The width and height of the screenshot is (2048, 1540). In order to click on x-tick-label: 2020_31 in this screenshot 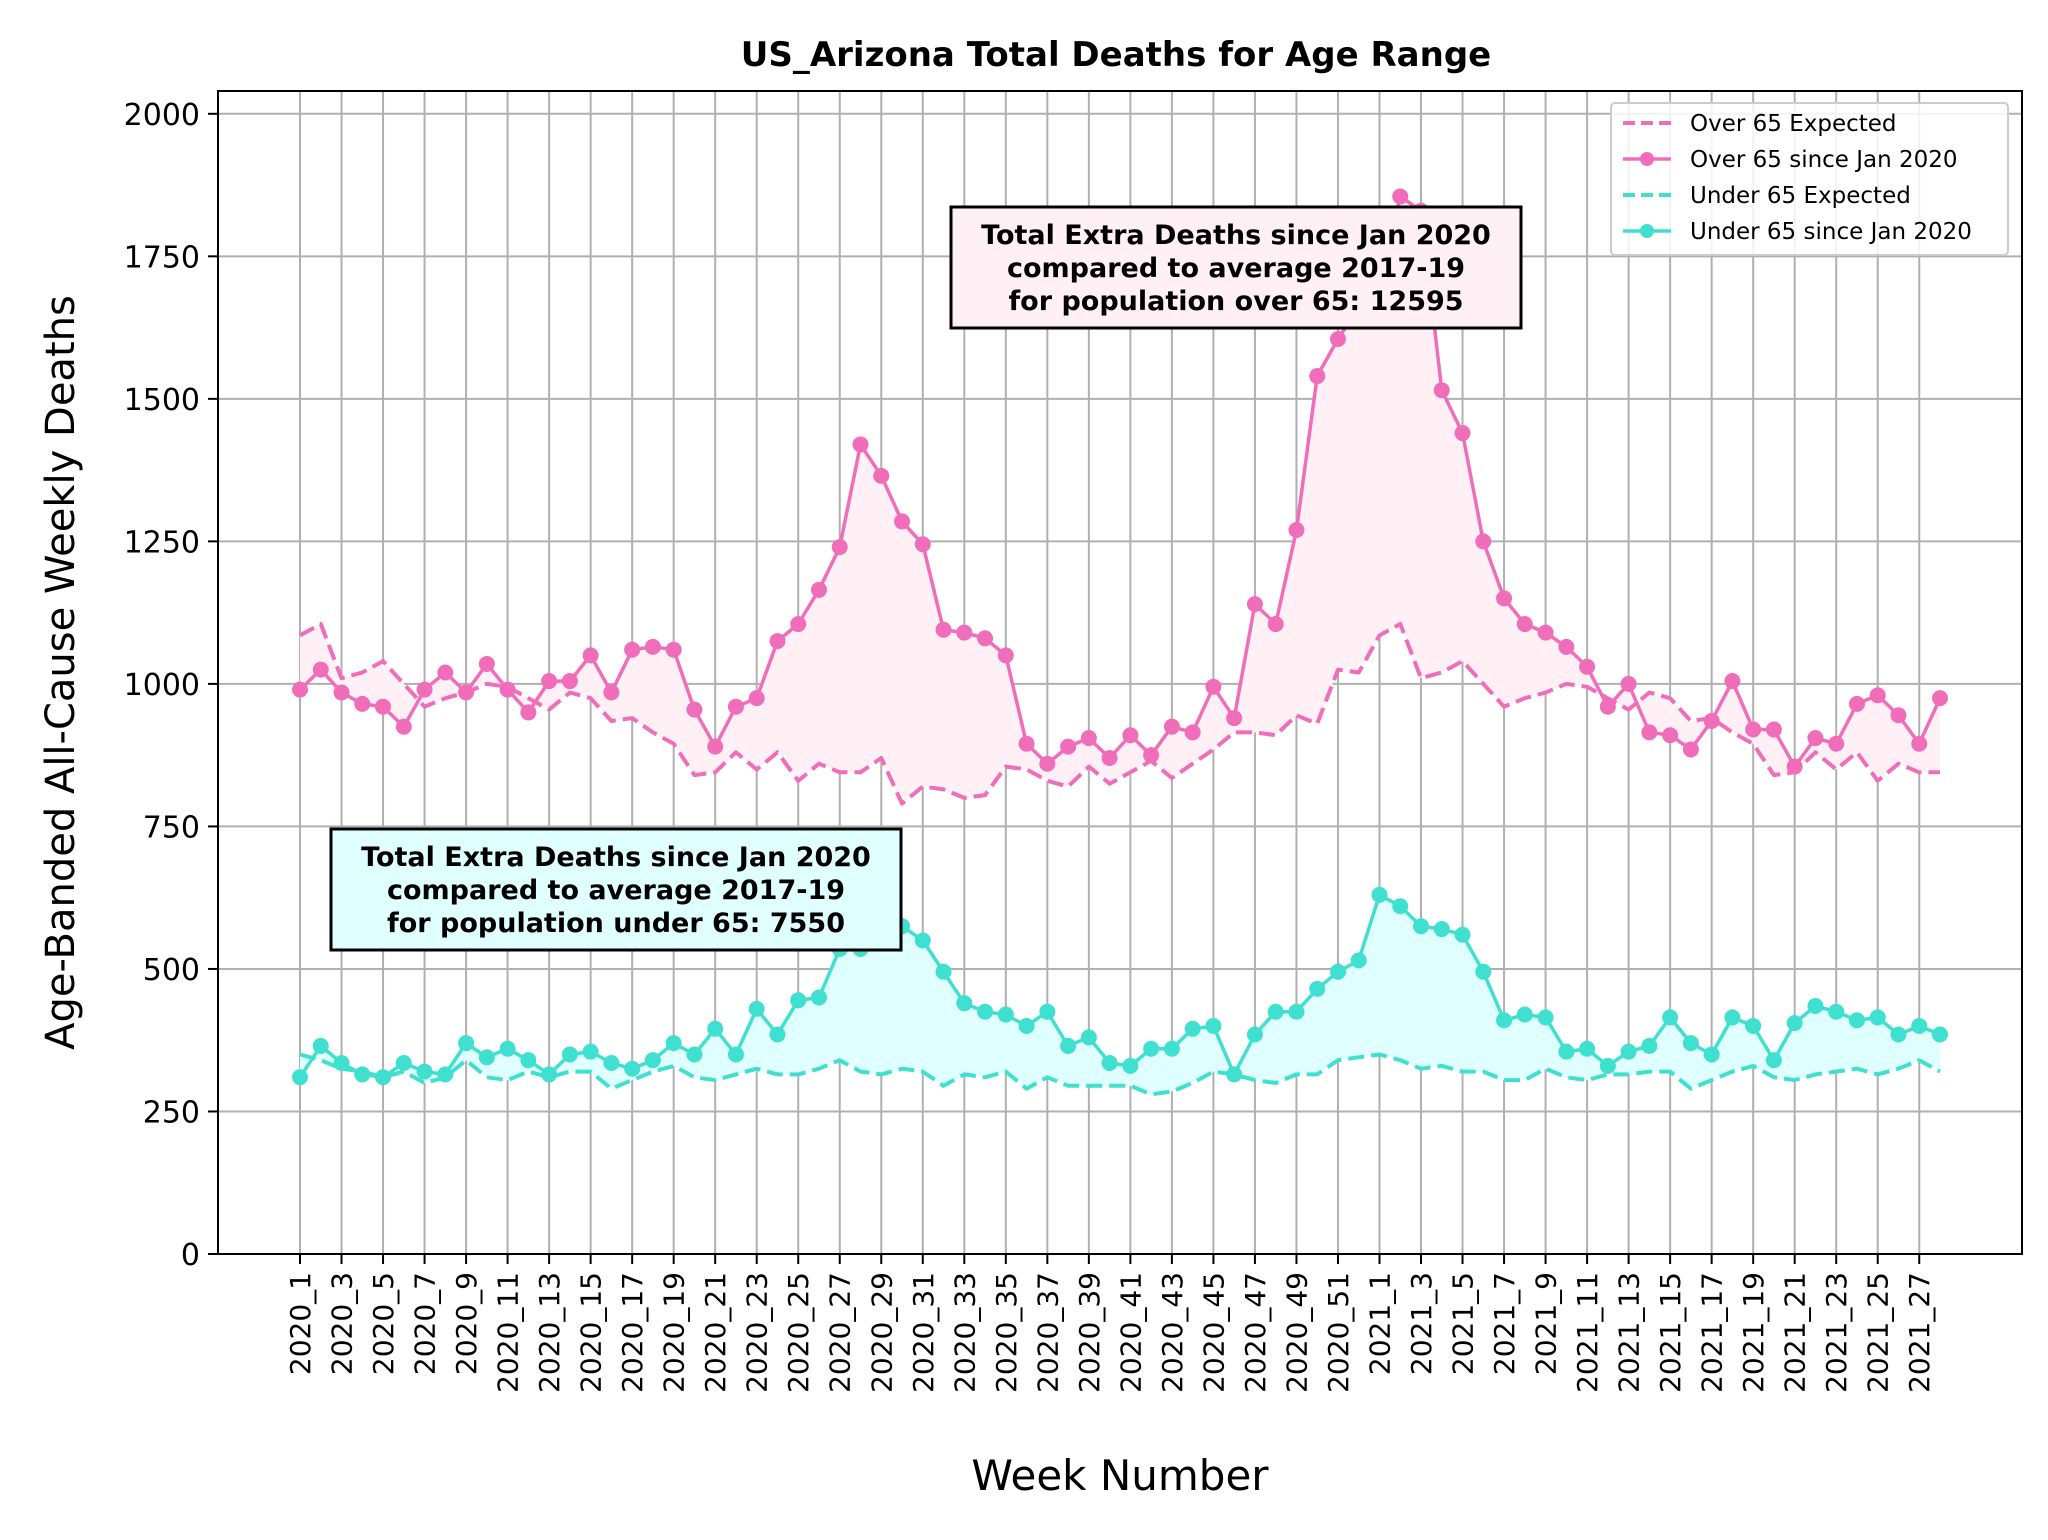, I will do `click(923, 1332)`.